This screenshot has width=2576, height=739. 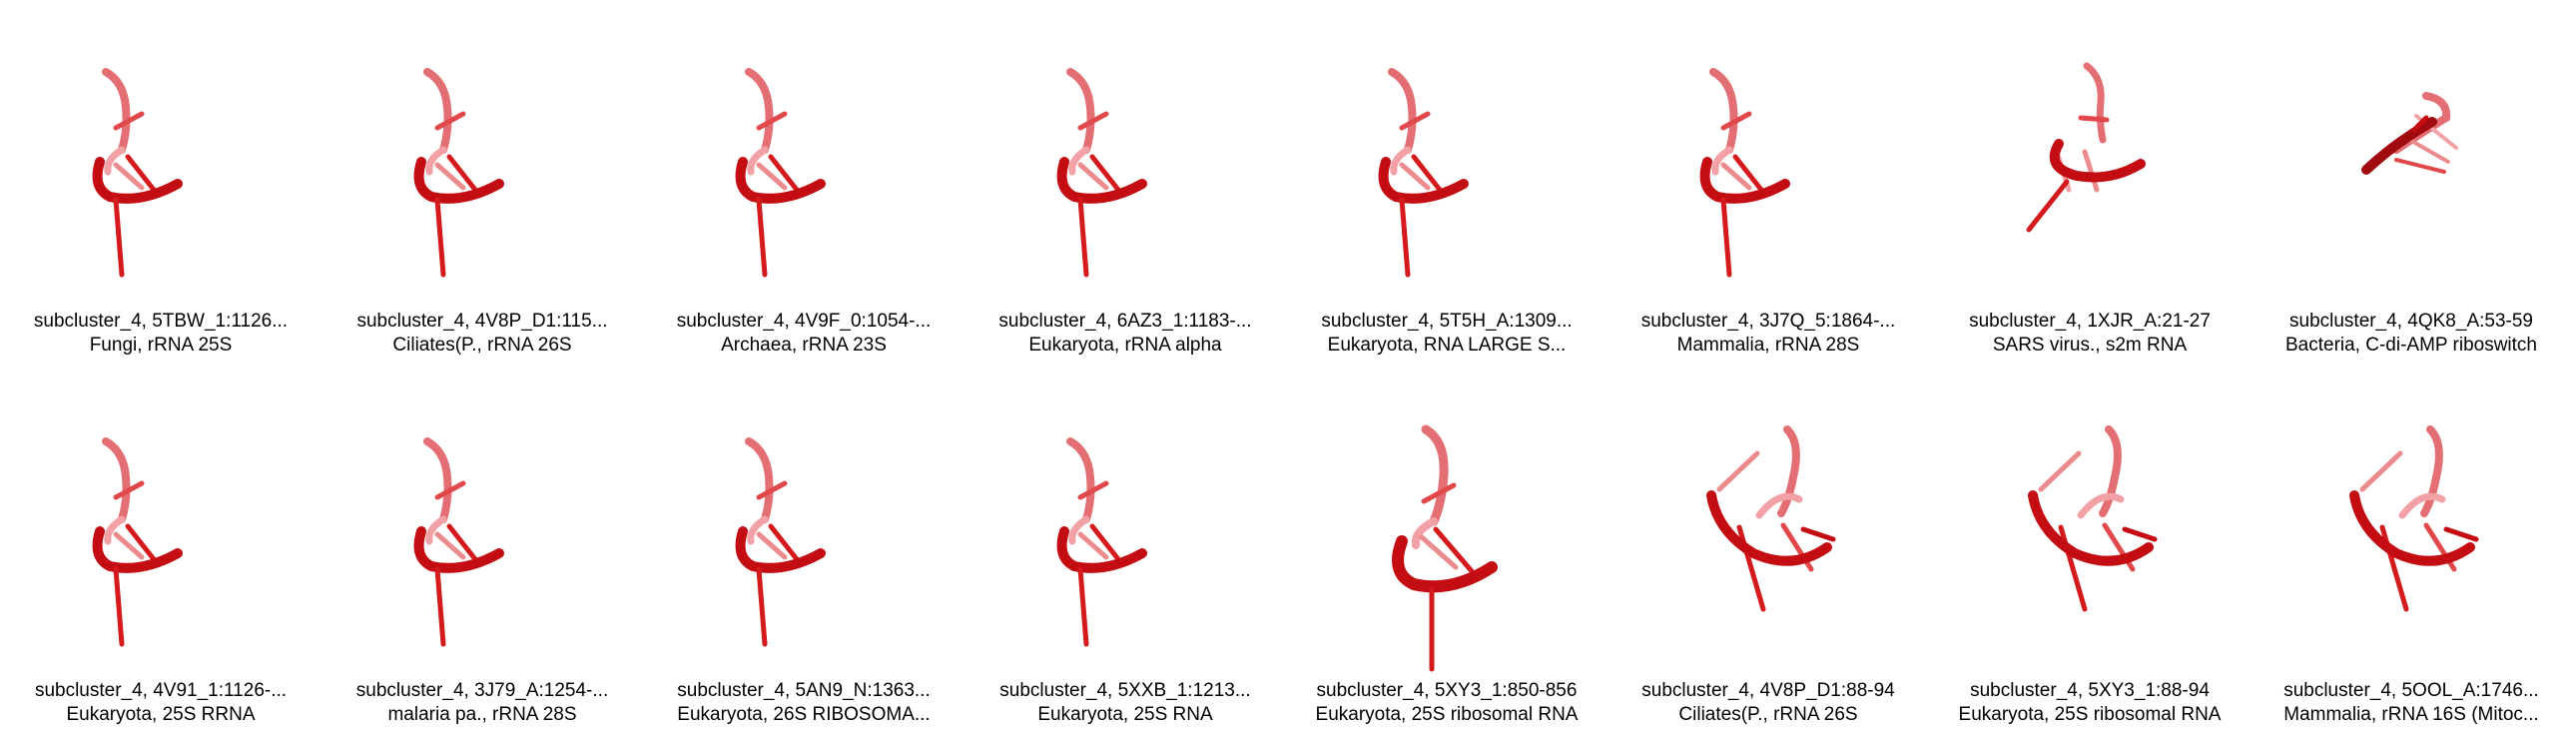 I want to click on panel-title: subcluster_4, 5XY3_1:850-856, so click(x=1447, y=691).